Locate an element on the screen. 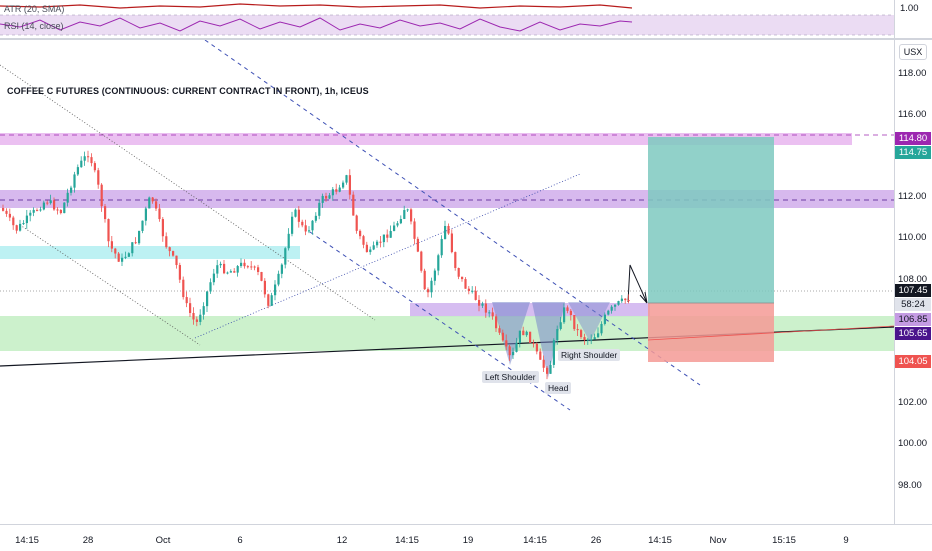 The width and height of the screenshot is (932, 551). price-tick: 112.00 is located at coordinates (912, 196).